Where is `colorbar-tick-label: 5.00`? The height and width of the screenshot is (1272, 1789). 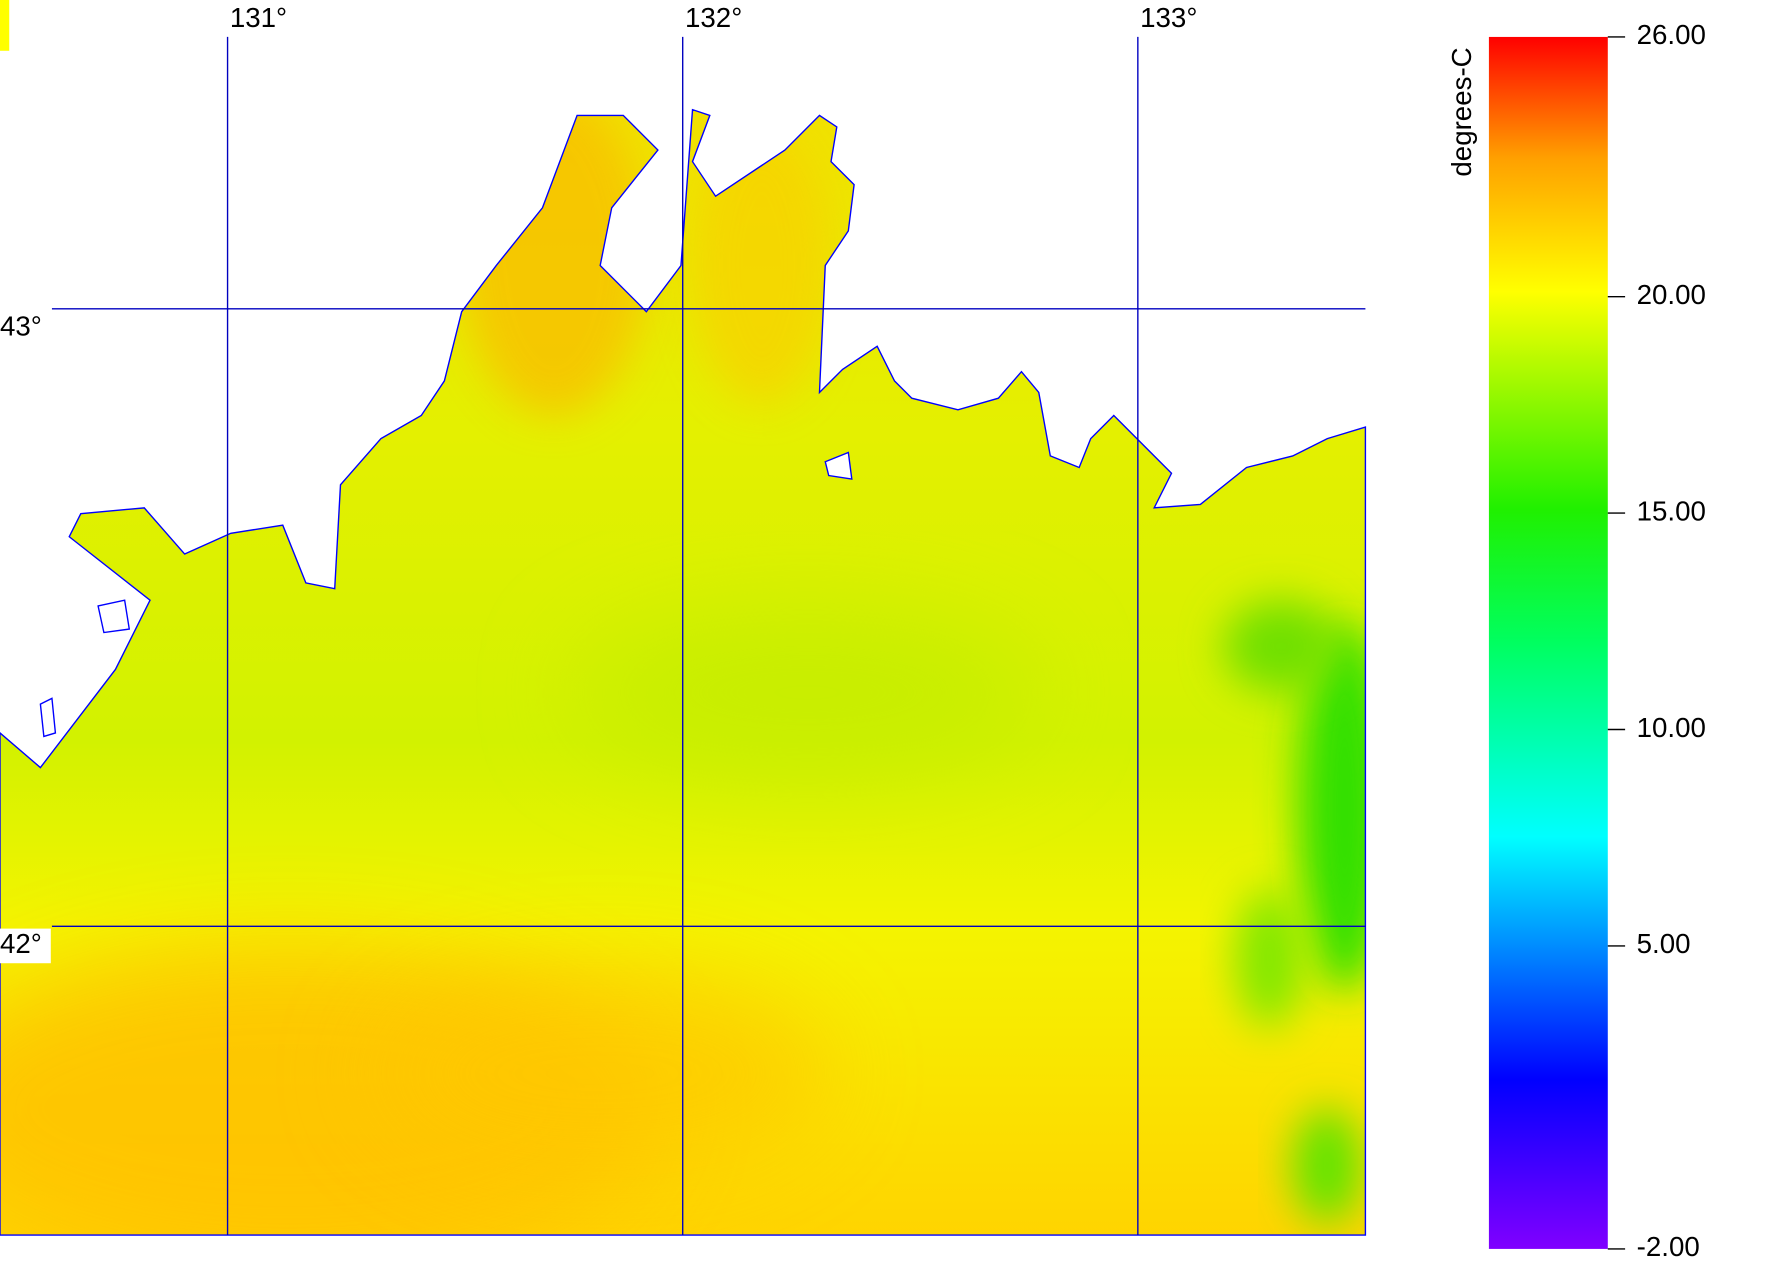 colorbar-tick-label: 5.00 is located at coordinates (1664, 943).